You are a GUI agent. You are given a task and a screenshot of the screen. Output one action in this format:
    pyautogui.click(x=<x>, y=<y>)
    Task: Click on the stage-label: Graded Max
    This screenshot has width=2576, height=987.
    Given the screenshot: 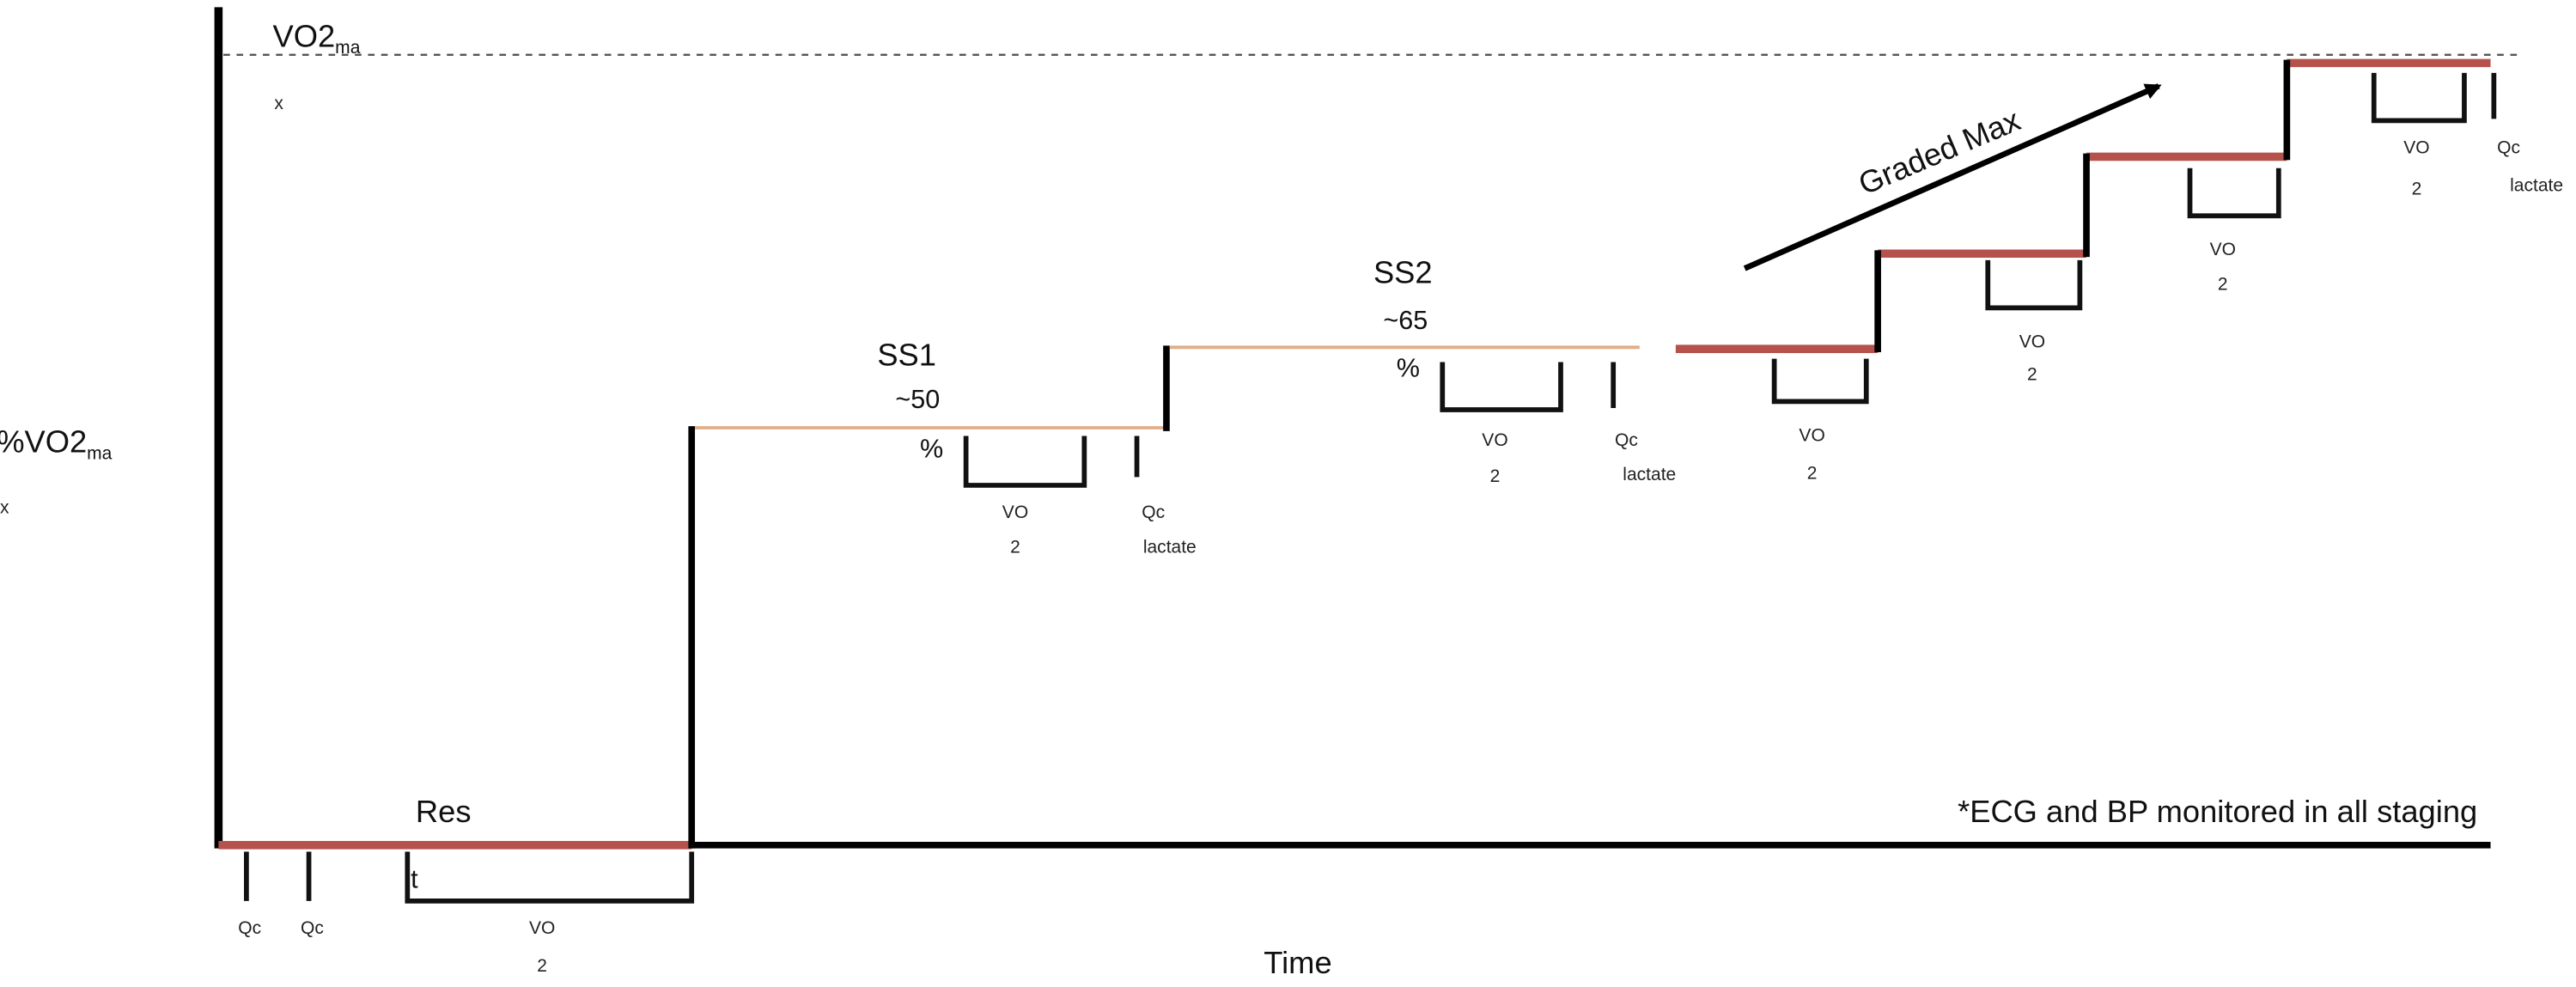 What is the action you would take?
    pyautogui.click(x=1939, y=152)
    